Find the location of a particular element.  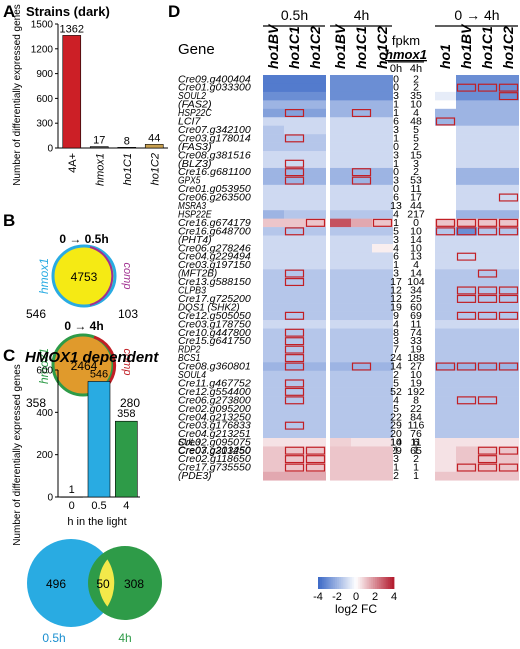

column-label: ho1C2 is located at coordinates (508, 47).